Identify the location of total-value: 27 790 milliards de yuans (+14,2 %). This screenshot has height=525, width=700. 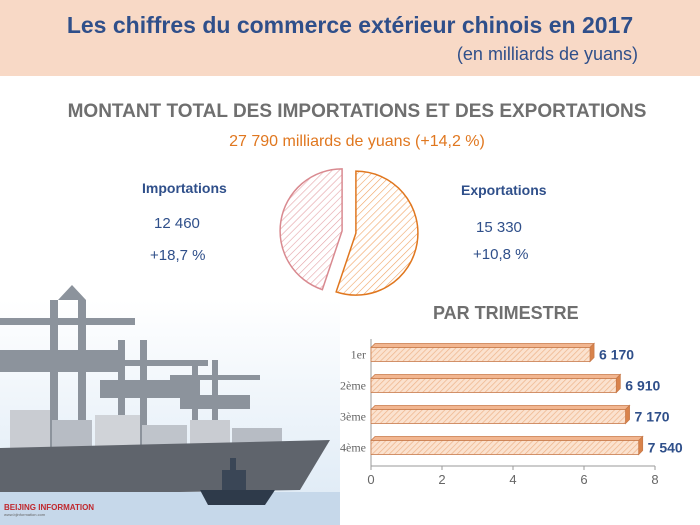
(357, 141).